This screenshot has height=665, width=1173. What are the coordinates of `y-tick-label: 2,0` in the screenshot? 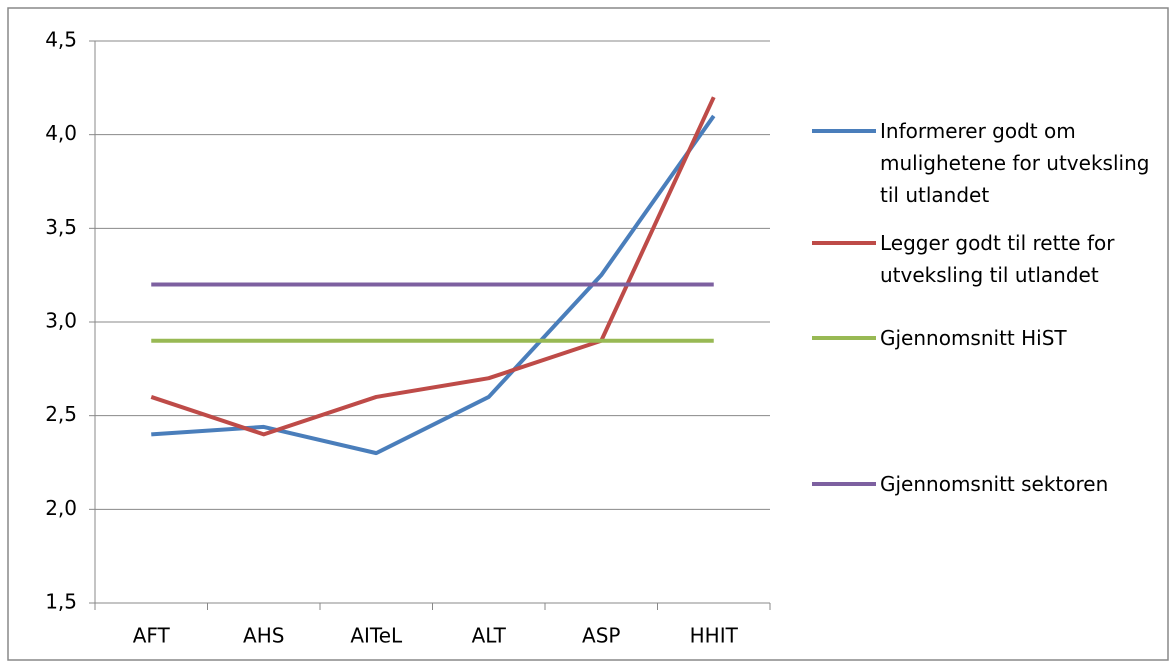 It's located at (61, 508).